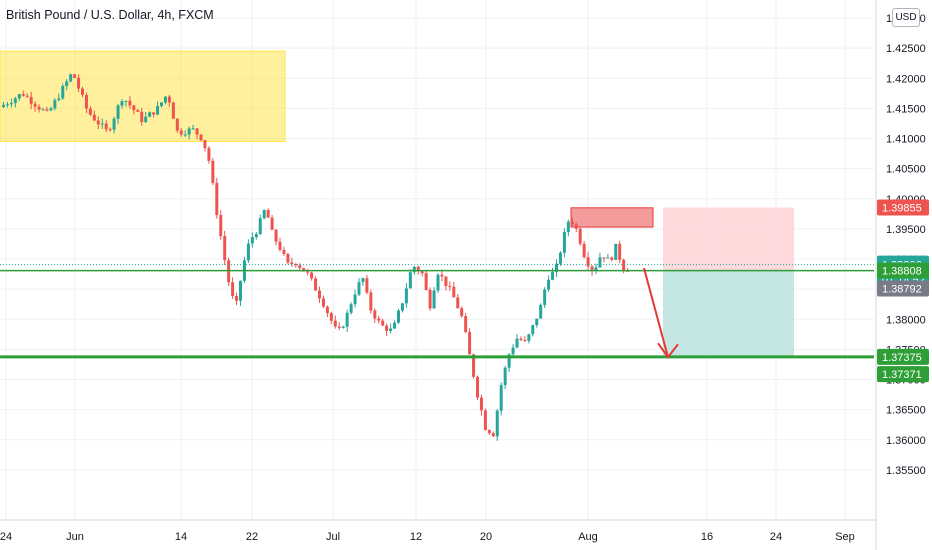  I want to click on take-profit-zone, so click(728, 313).